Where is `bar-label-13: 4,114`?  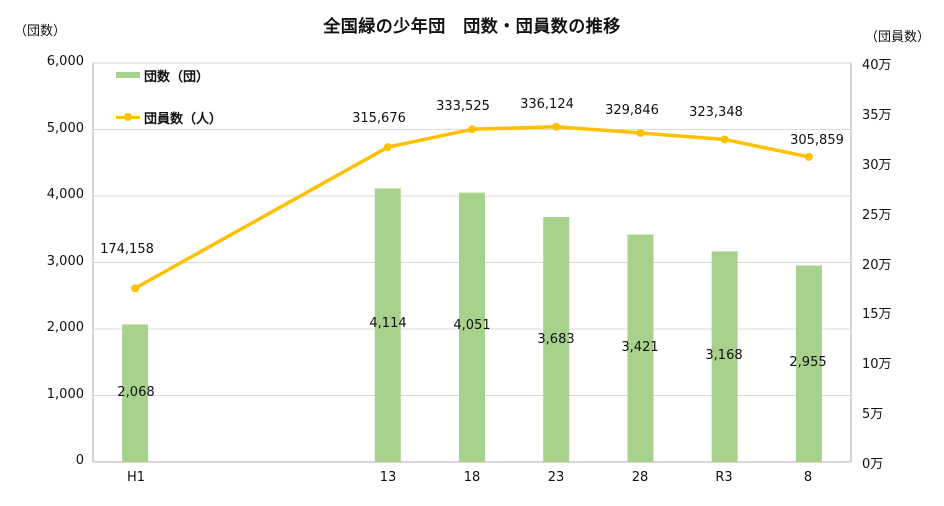
bar-label-13: 4,114 is located at coordinates (388, 323).